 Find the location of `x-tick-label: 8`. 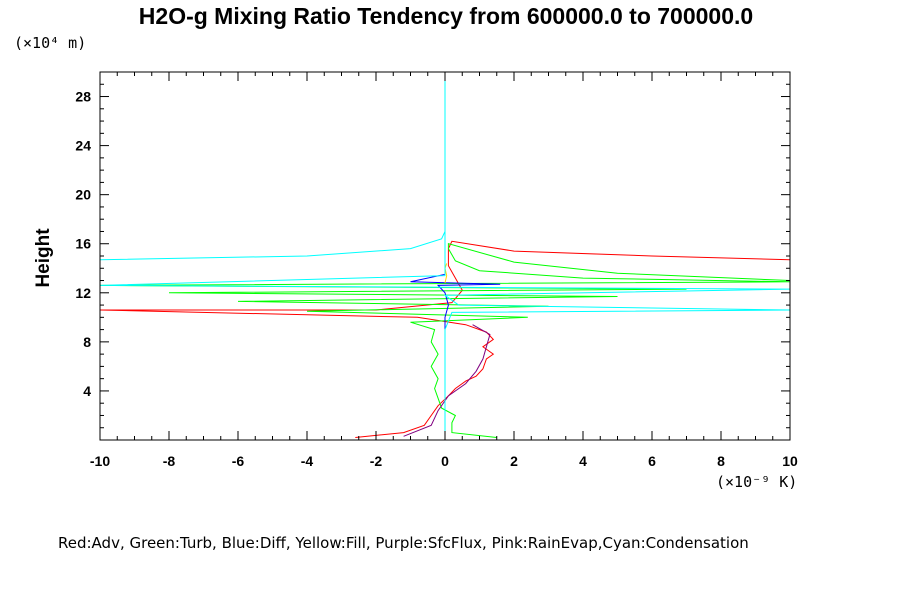

x-tick-label: 8 is located at coordinates (721, 461).